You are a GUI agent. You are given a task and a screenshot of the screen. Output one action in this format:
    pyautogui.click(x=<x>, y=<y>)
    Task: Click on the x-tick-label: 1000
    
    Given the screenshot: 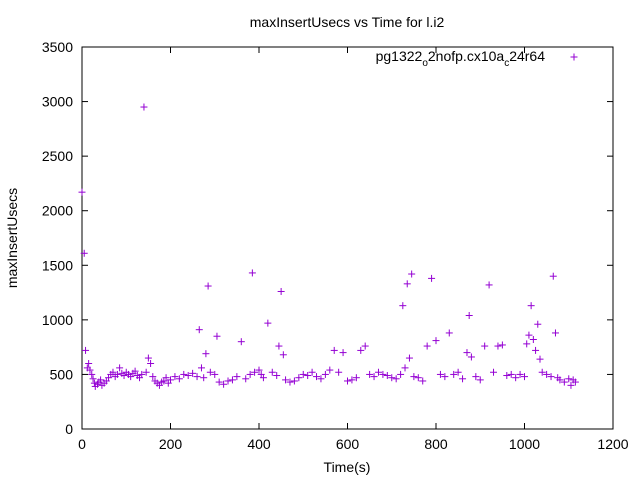 What is the action you would take?
    pyautogui.click(x=524, y=444)
    